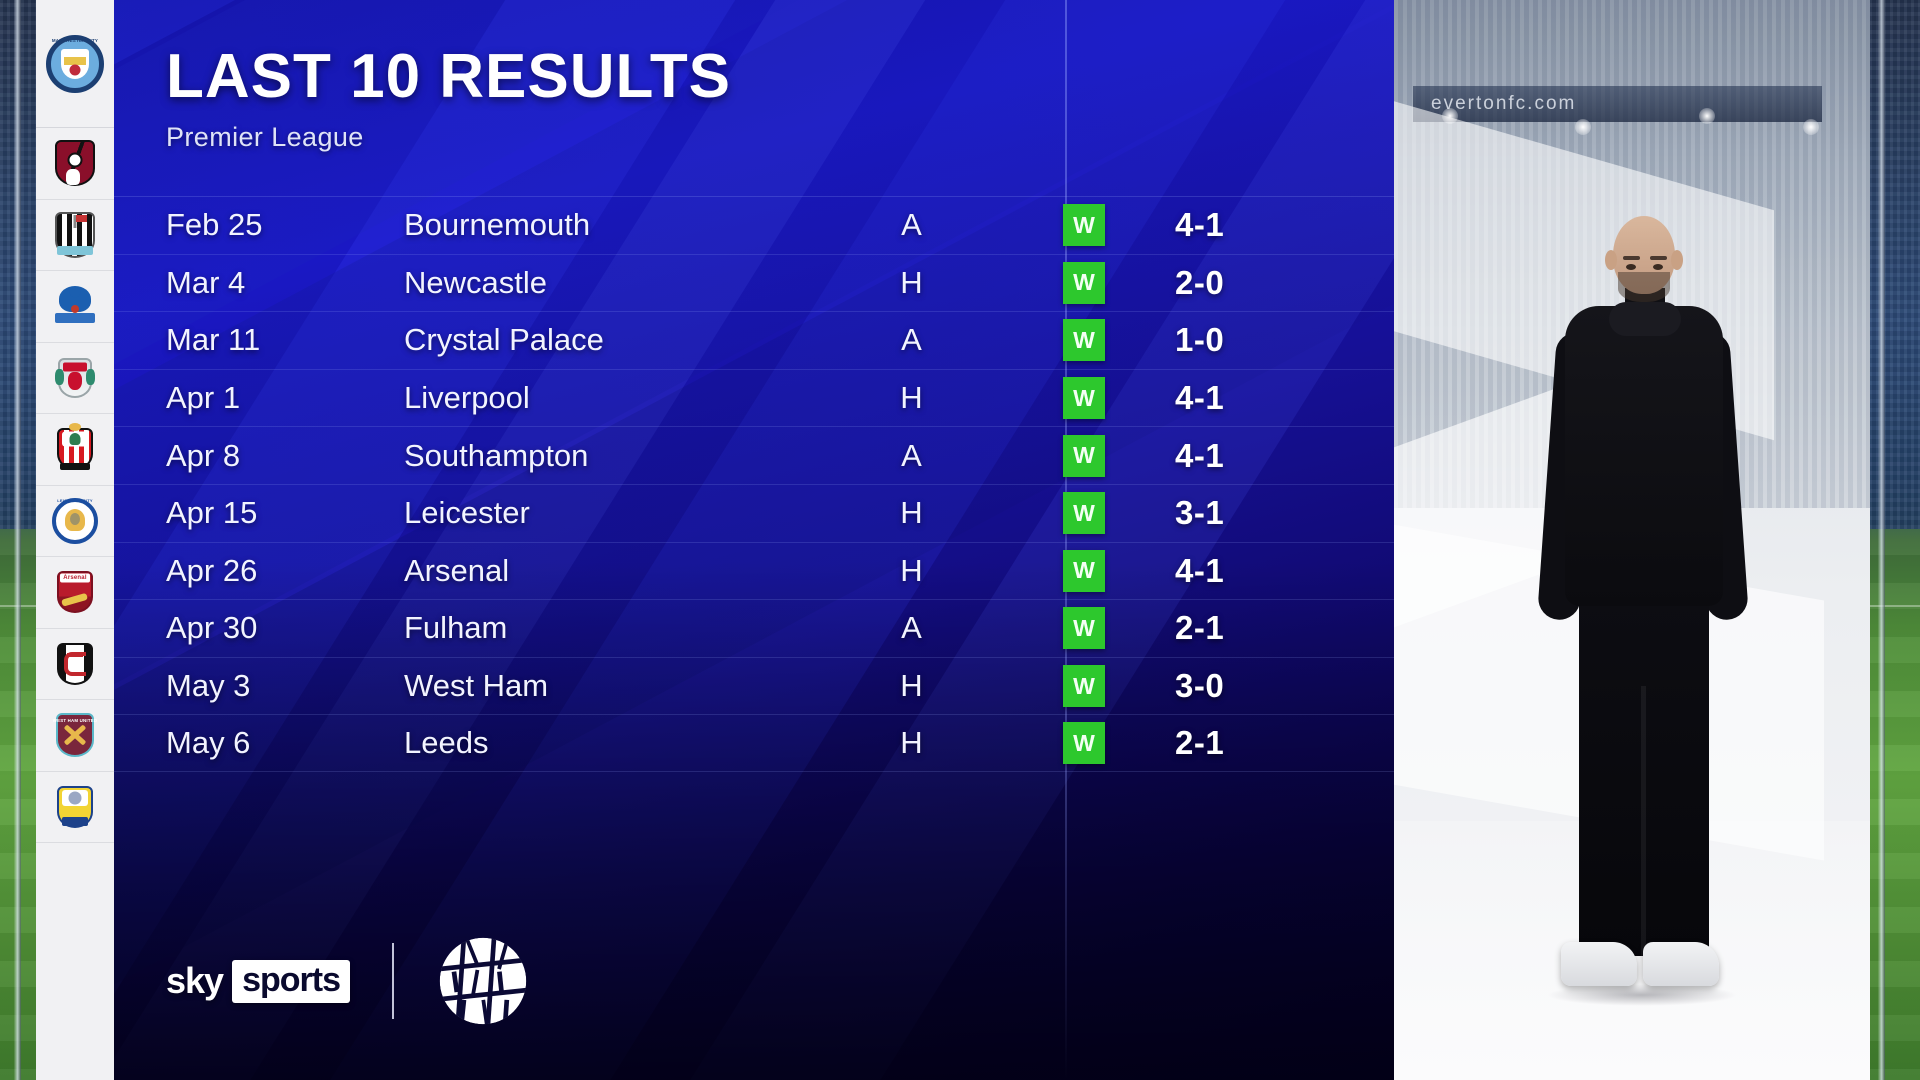  Describe the element at coordinates (212, 513) in the screenshot. I see `match-date: Apr 15` at that location.